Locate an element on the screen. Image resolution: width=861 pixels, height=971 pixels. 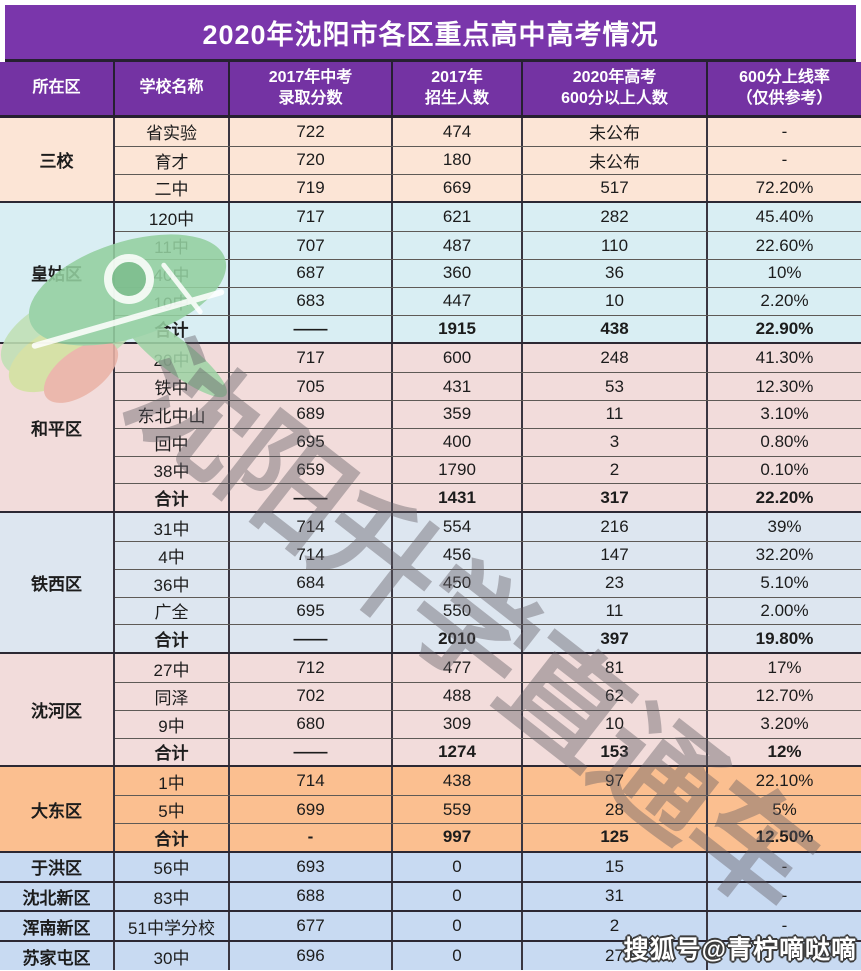
score-cell: 683 is located at coordinates (311, 301).